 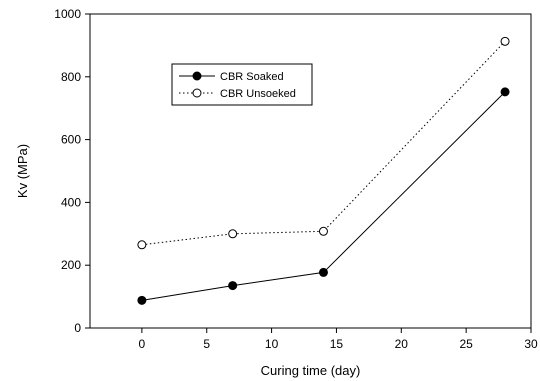 I want to click on y-tick-label: 1000, so click(x=67, y=14).